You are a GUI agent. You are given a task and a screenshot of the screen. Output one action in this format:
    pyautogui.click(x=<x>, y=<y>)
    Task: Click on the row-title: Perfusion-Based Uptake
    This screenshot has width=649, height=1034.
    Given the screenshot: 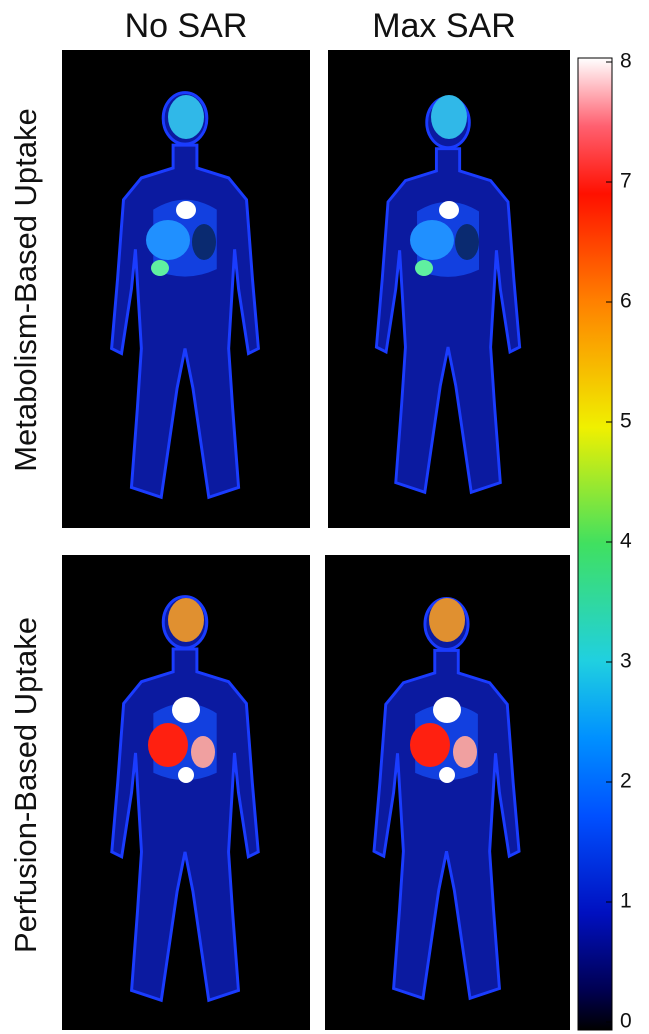 What is the action you would take?
    pyautogui.click(x=25, y=785)
    